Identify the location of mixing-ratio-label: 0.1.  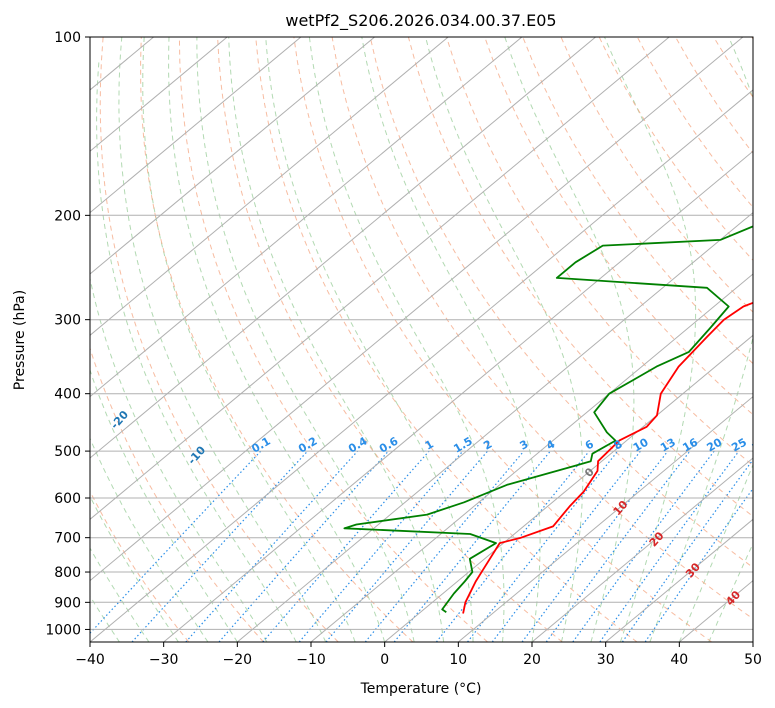
(260, 445).